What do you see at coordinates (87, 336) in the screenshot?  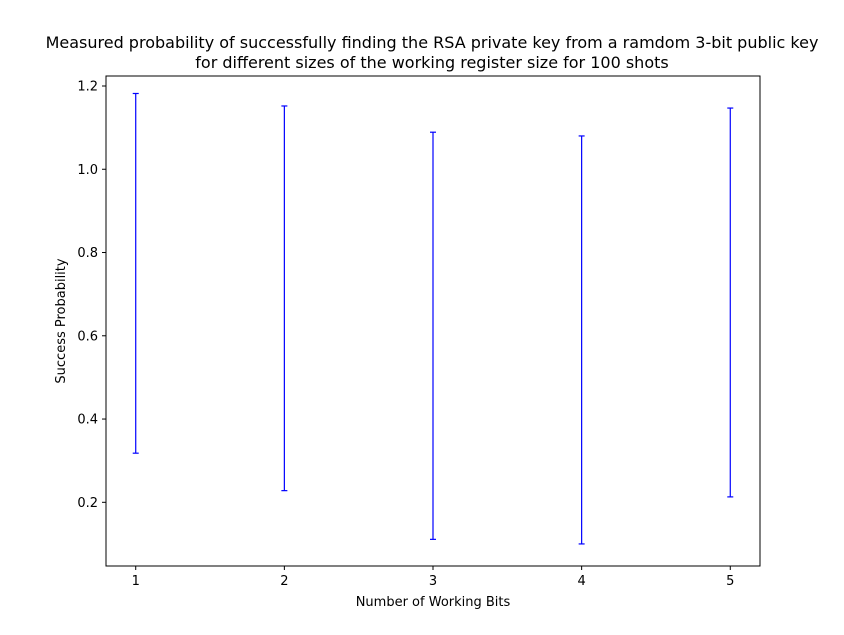 I see `y-tick-label: 0.6` at bounding box center [87, 336].